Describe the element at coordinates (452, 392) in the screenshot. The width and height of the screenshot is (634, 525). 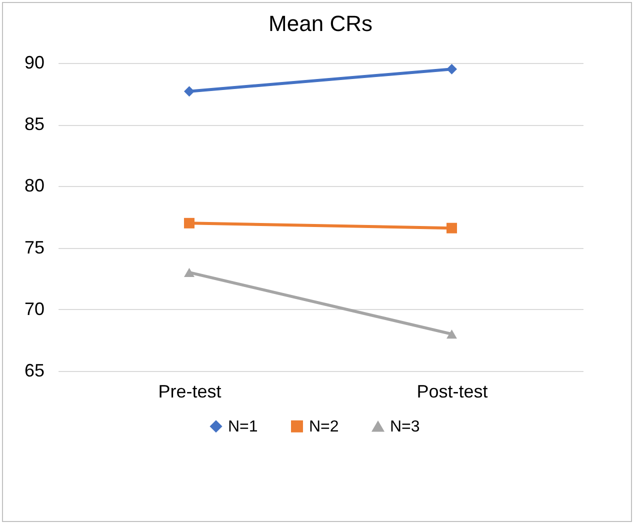
I see `x-tick-label: Post-test` at that location.